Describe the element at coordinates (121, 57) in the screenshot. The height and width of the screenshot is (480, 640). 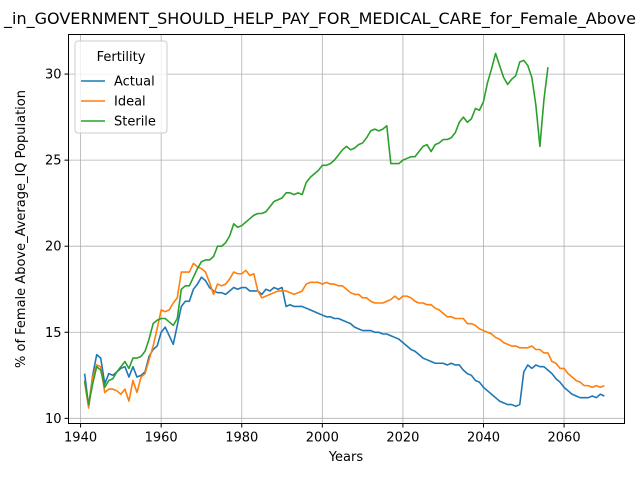
I see `legend-title: Fertility` at that location.